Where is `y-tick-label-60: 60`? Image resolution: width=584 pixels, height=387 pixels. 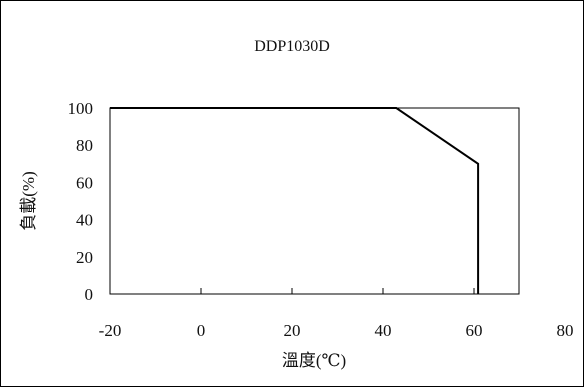
y-tick-label-60: 60 is located at coordinates (84, 182).